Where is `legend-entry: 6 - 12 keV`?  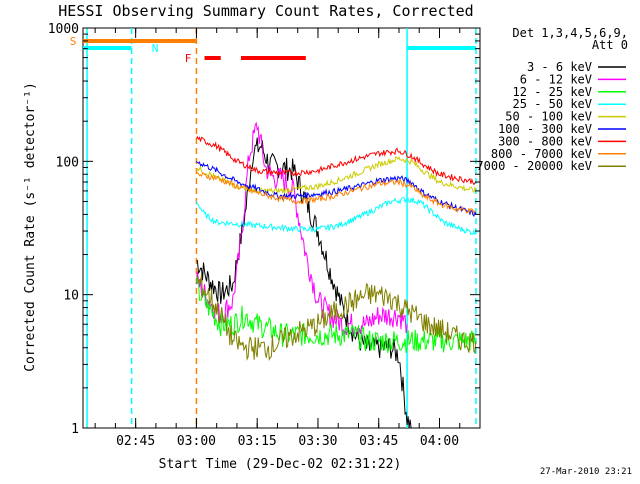
legend-entry: 6 - 12 keV is located at coordinates (556, 79).